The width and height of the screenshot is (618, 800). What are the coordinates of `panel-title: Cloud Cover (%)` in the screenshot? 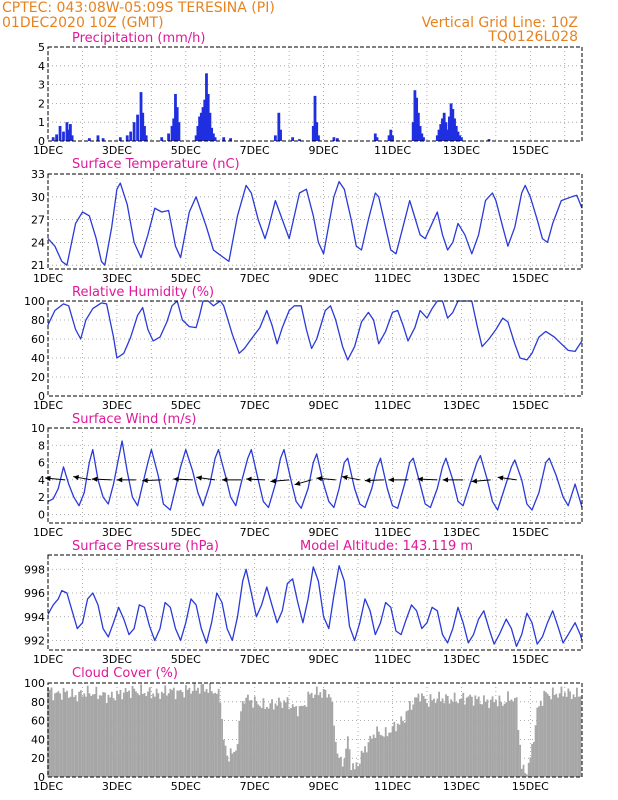 It's located at (125, 673).